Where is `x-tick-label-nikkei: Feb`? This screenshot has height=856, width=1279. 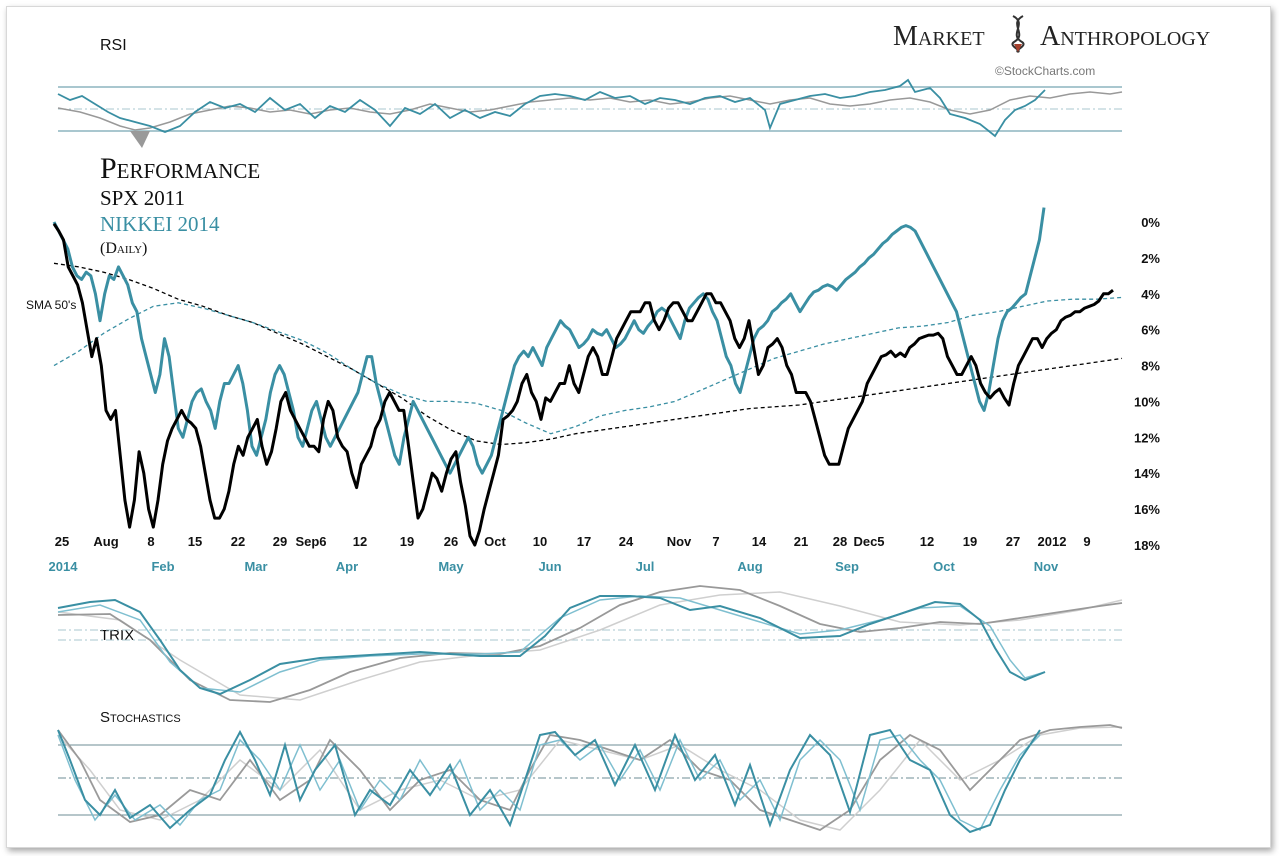 x-tick-label-nikkei: Feb is located at coordinates (162, 566).